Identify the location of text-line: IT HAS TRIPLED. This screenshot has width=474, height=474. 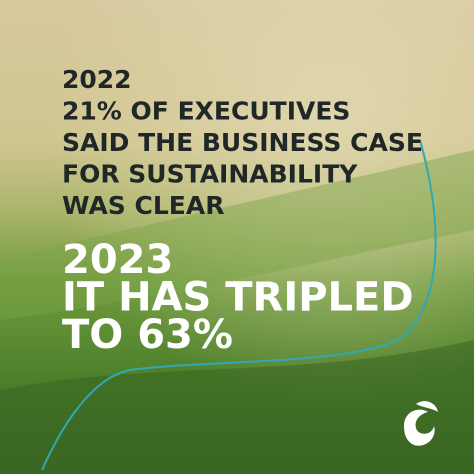
(238, 298).